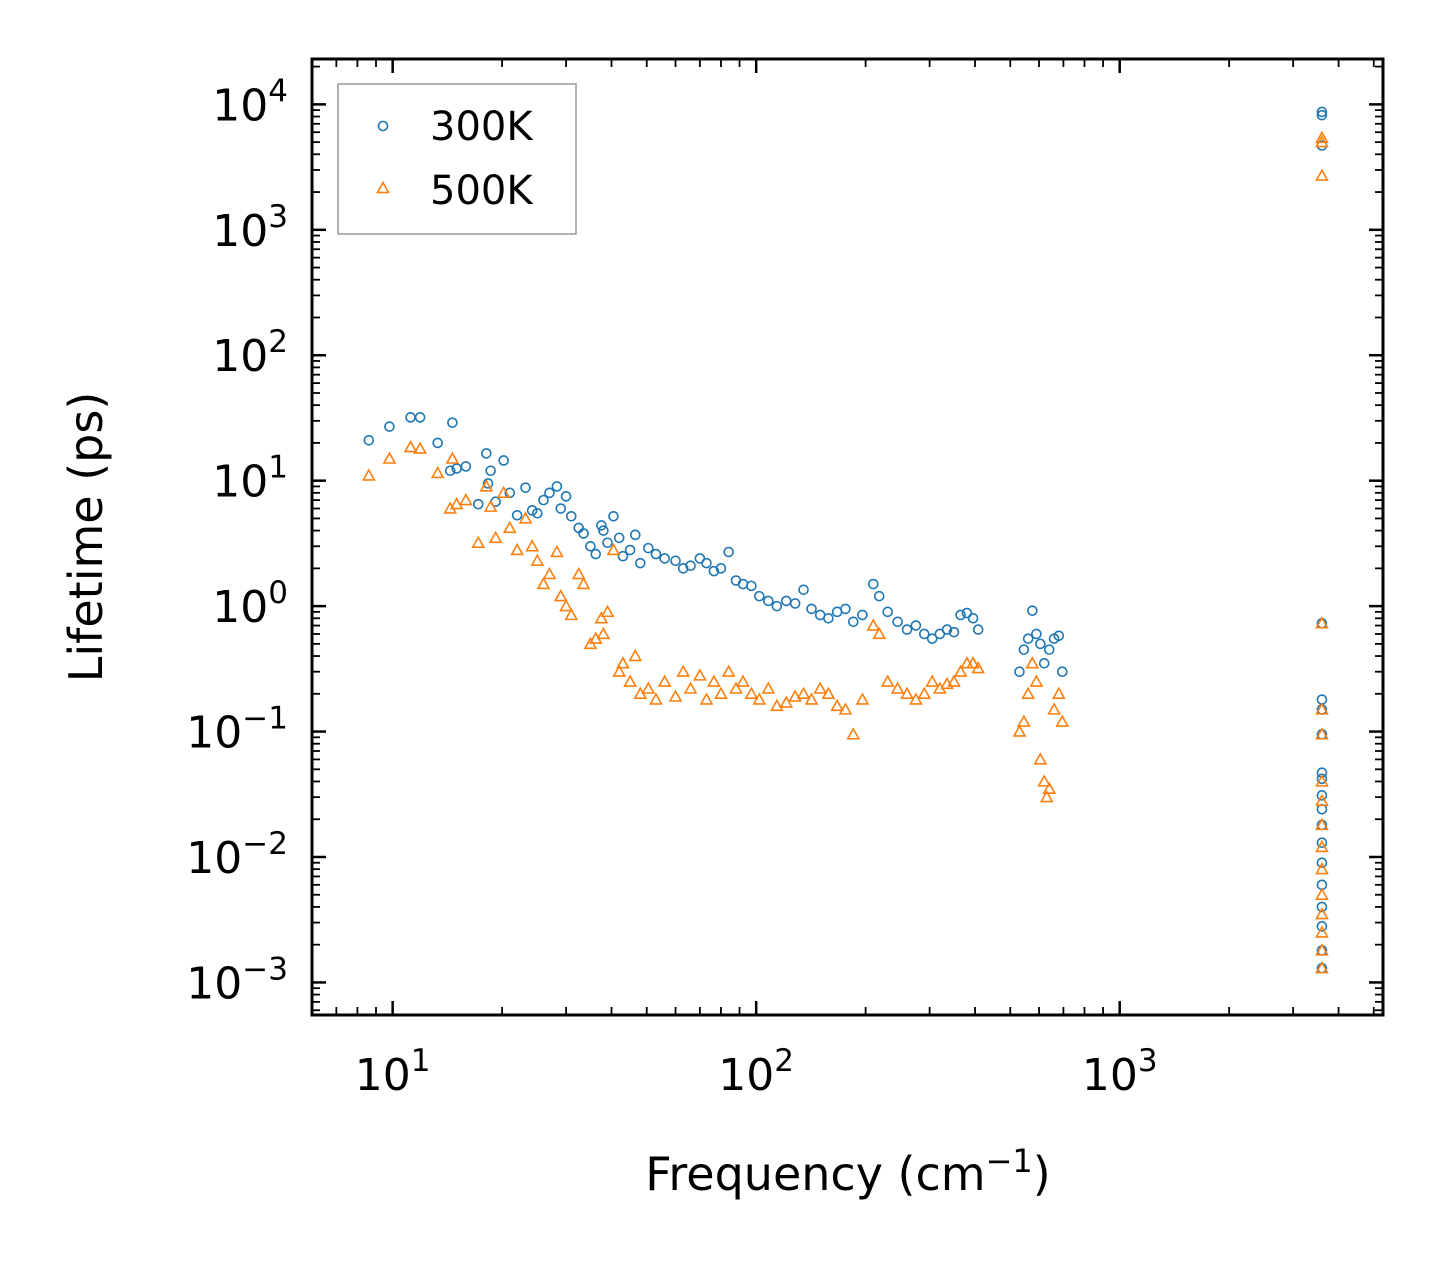 The height and width of the screenshot is (1265, 1442). Describe the element at coordinates (847, 1171) in the screenshot. I see `x-axis-title: Frequency (cm−1)` at that location.